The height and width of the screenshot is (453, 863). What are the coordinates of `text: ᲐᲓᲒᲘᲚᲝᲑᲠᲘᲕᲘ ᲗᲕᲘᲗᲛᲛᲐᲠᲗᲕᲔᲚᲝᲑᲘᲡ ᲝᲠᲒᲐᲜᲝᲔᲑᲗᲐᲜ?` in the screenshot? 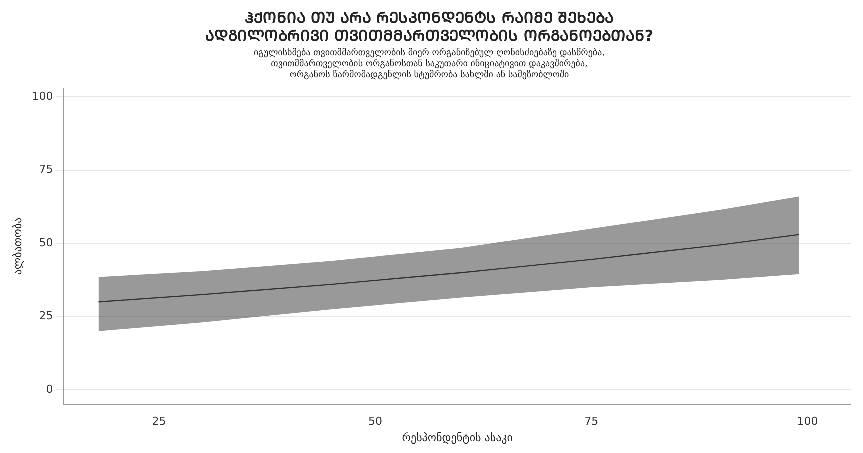 It's located at (429, 35).